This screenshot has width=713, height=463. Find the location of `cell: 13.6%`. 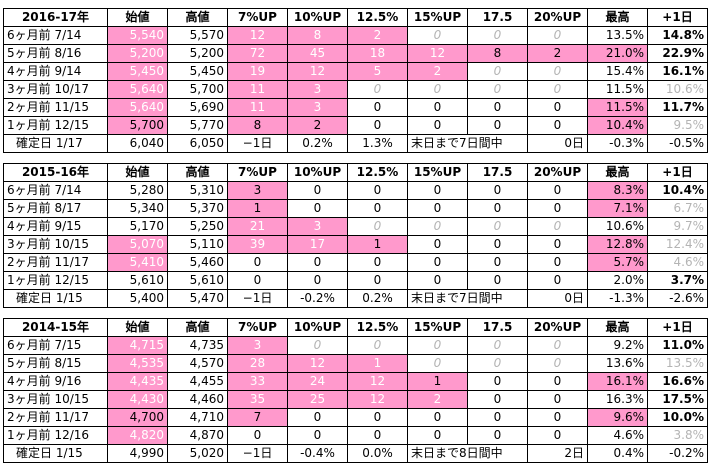

cell: 13.6% is located at coordinates (617, 363).